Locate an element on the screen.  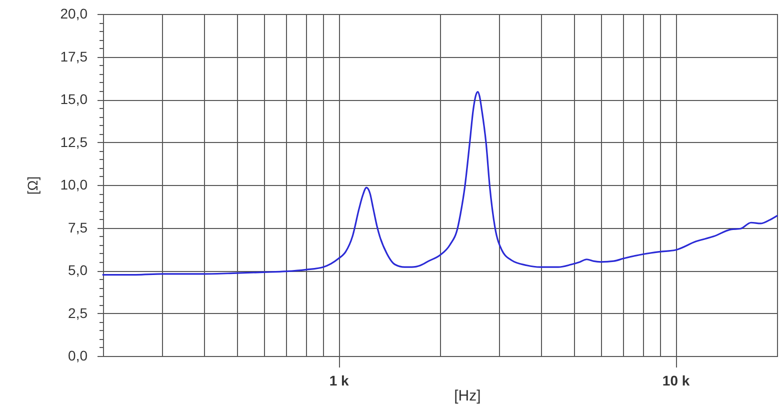
y-tick-label: 2,5 is located at coordinates (78, 312).